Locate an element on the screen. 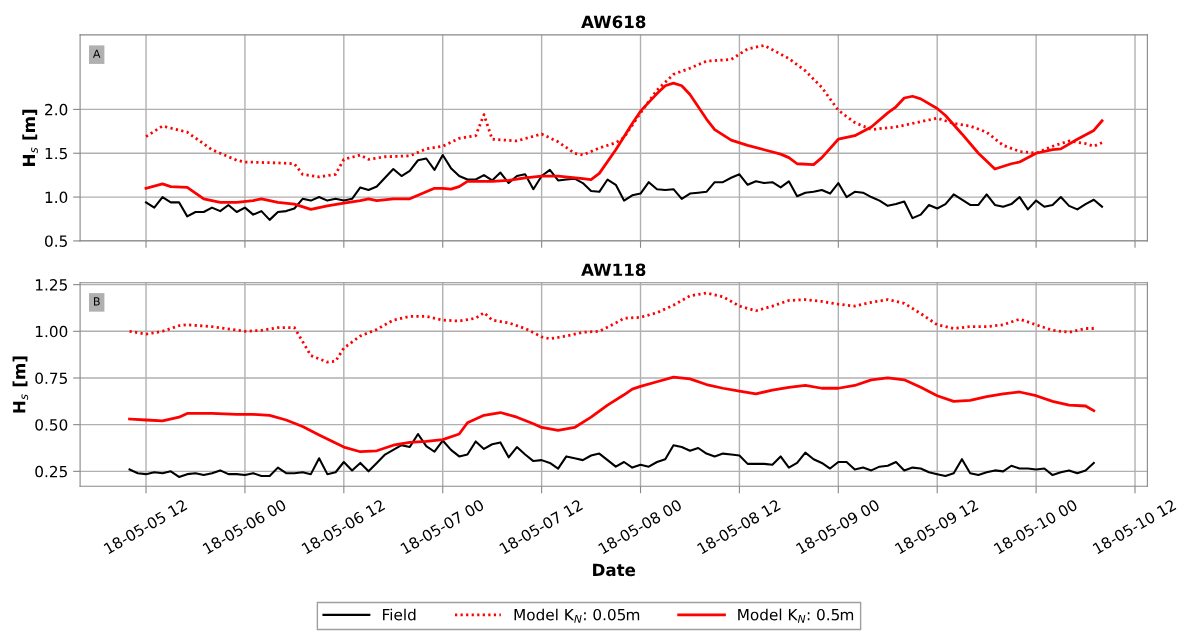 Image resolution: width=1178 pixels, height=634 pixels. y-tick-label: 0.5 is located at coordinates (56, 241).